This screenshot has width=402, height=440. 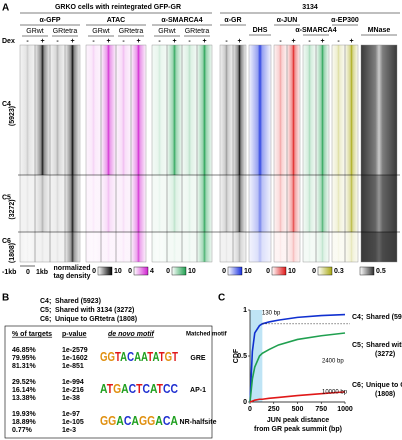 I want to click on legend-id: C6;, so click(x=45, y=319).